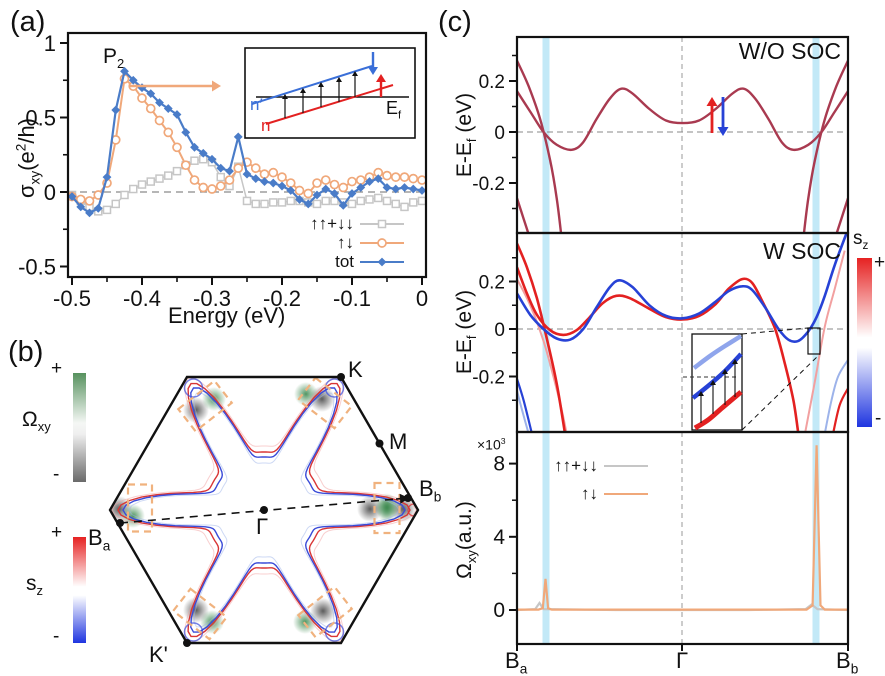  Describe the element at coordinates (282, 298) in the screenshot. I see `a-x-tick-label: -0.2` at that location.